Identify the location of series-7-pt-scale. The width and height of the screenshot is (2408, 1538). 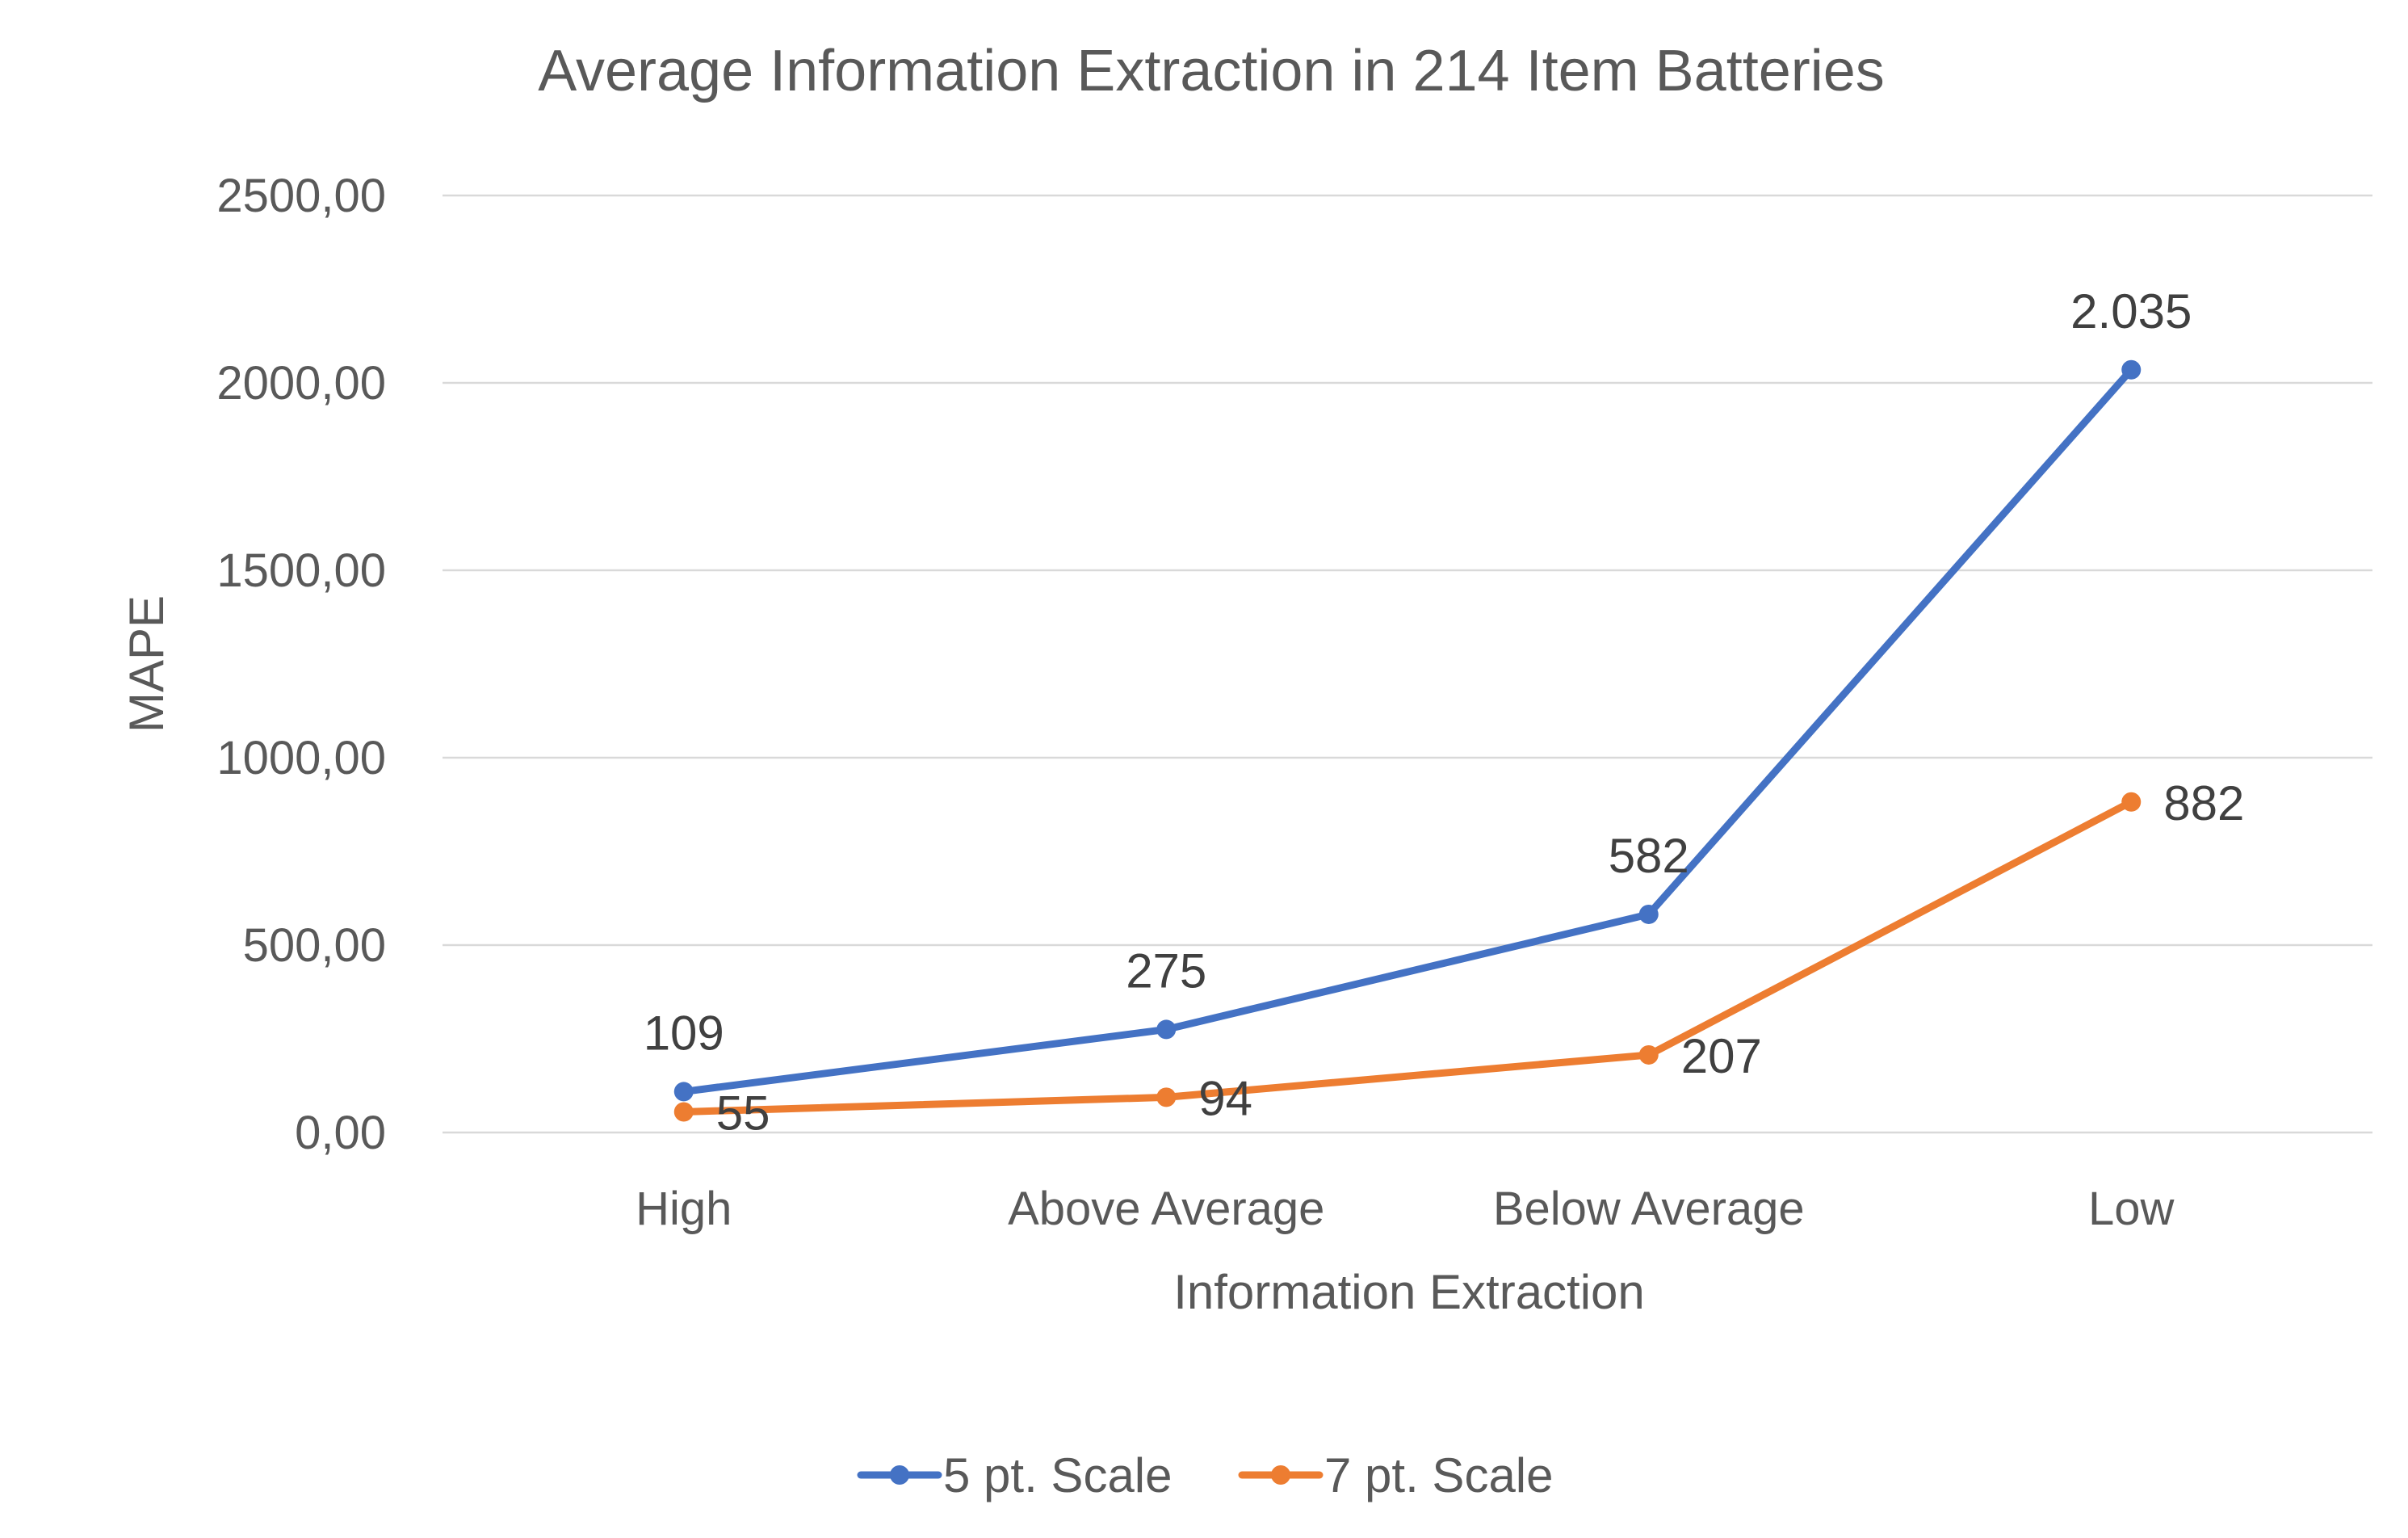
(1407, 957).